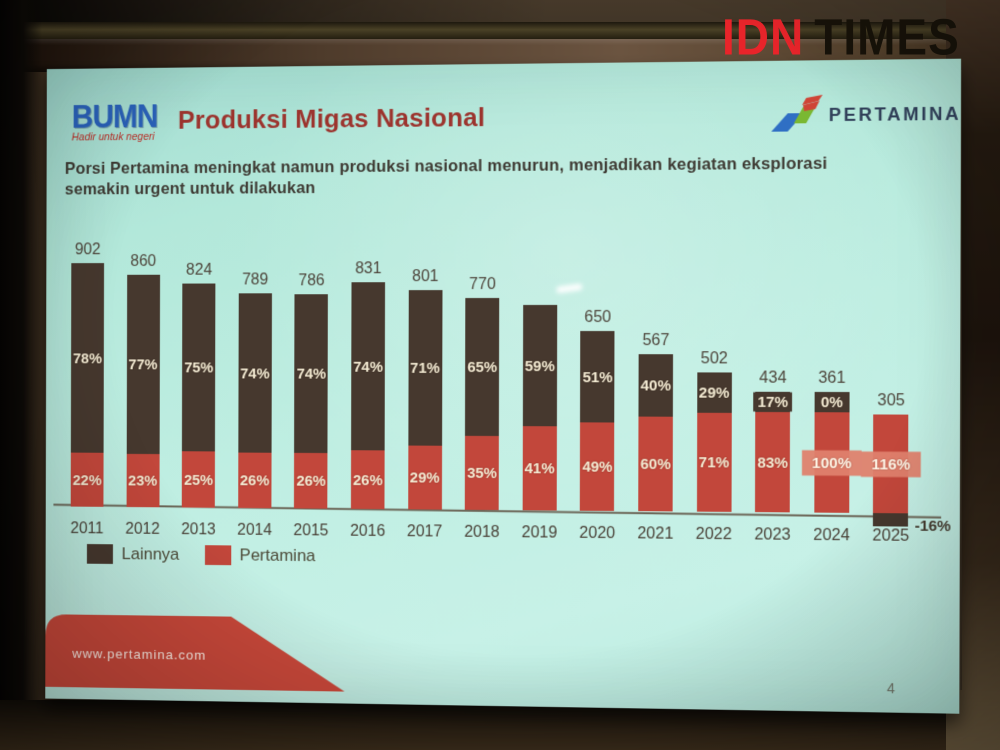 This screenshot has width=1000, height=750. I want to click on bar-pct-label-lainnya: 65%, so click(482, 367).